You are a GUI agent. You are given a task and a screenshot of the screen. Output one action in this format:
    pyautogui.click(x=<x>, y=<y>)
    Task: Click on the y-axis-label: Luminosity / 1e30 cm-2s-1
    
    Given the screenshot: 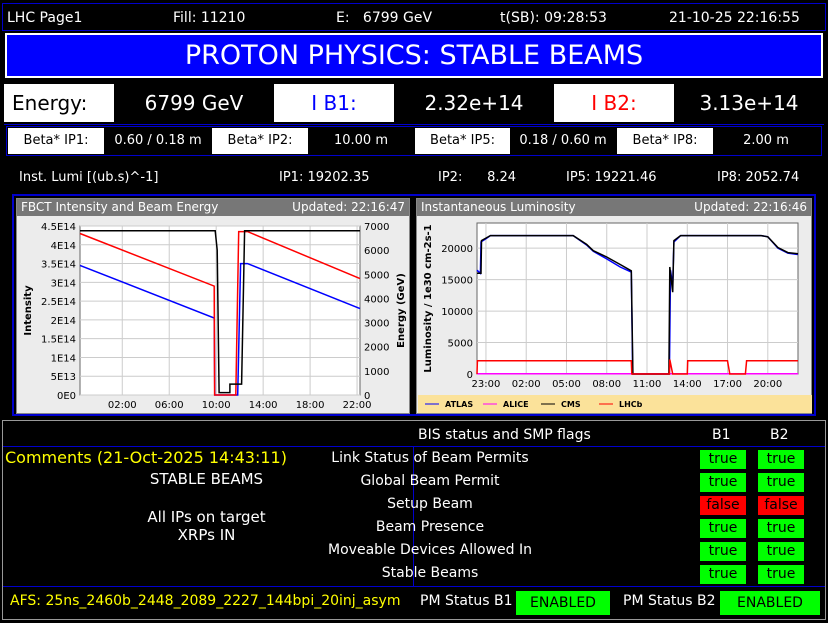 What is the action you would take?
    pyautogui.click(x=428, y=298)
    